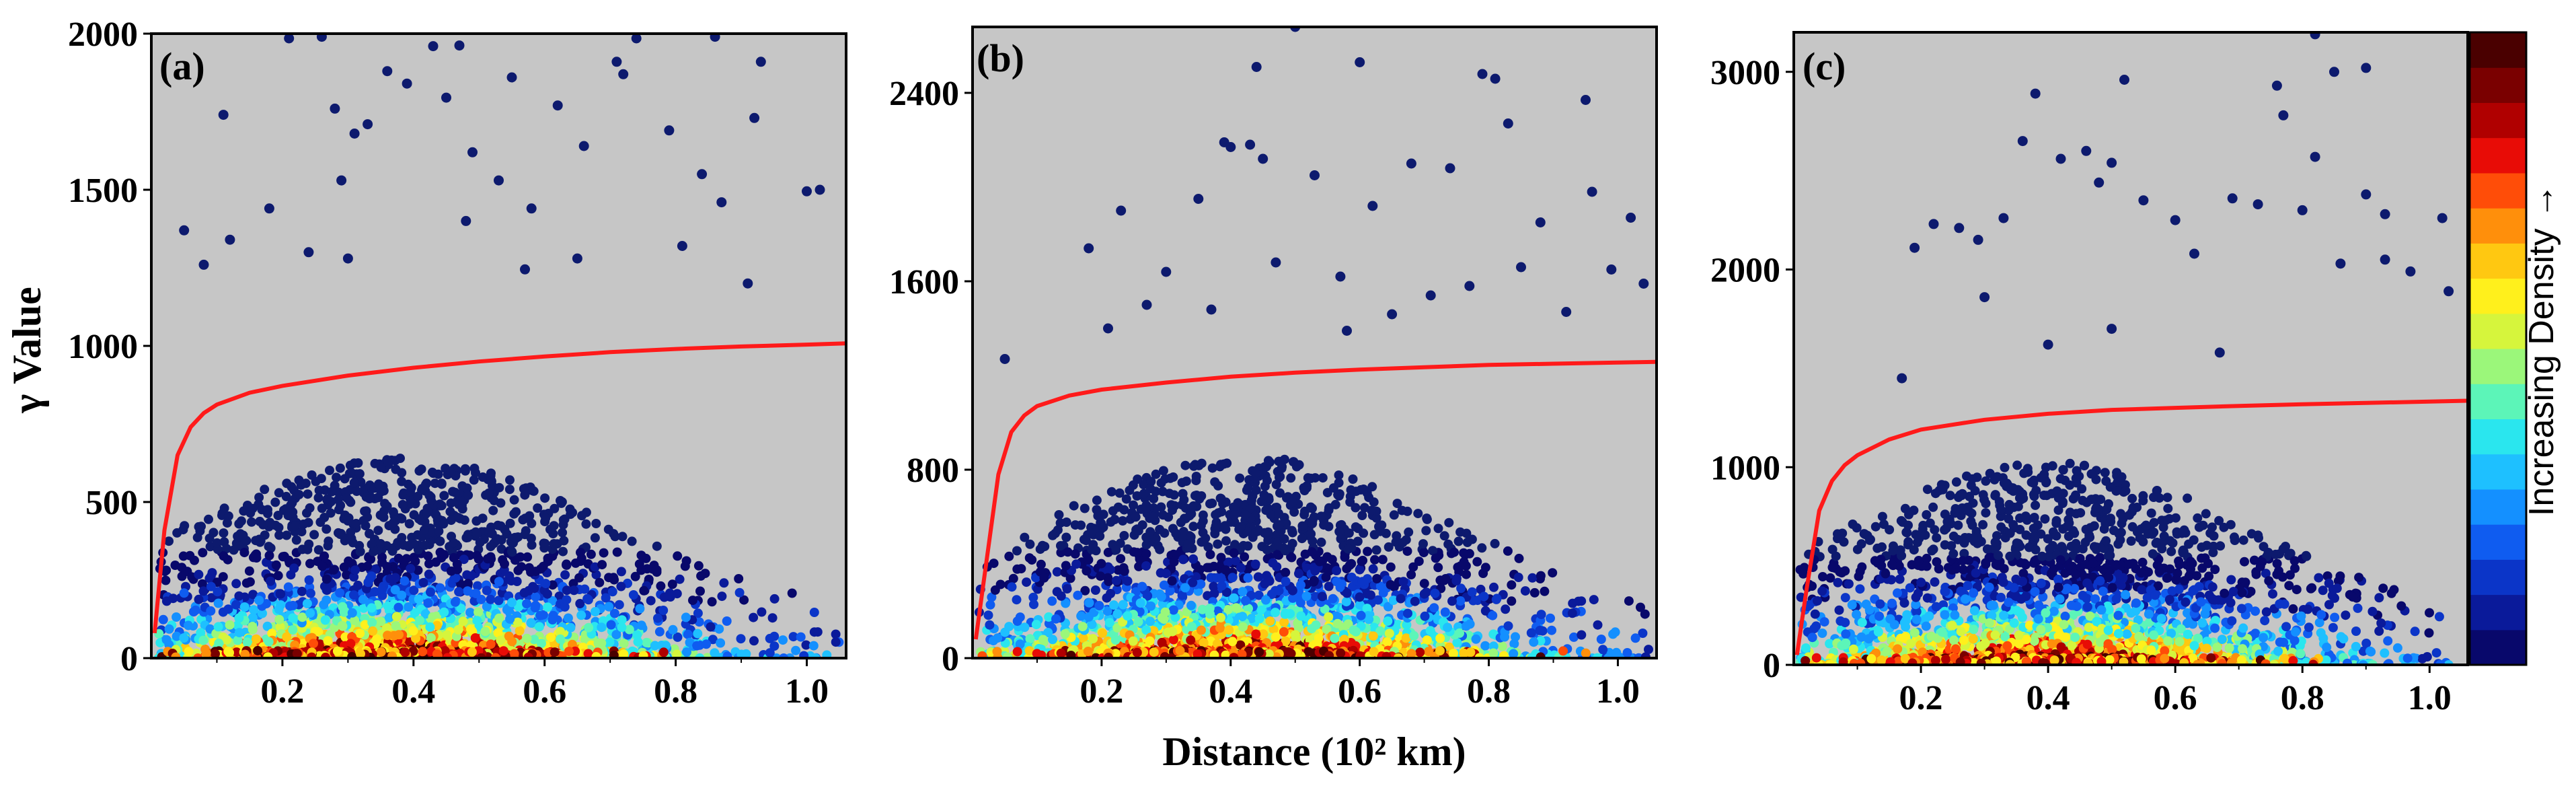 The image size is (2576, 788). Describe the element at coordinates (111, 503) in the screenshot. I see `y-tick-label: 500` at that location.